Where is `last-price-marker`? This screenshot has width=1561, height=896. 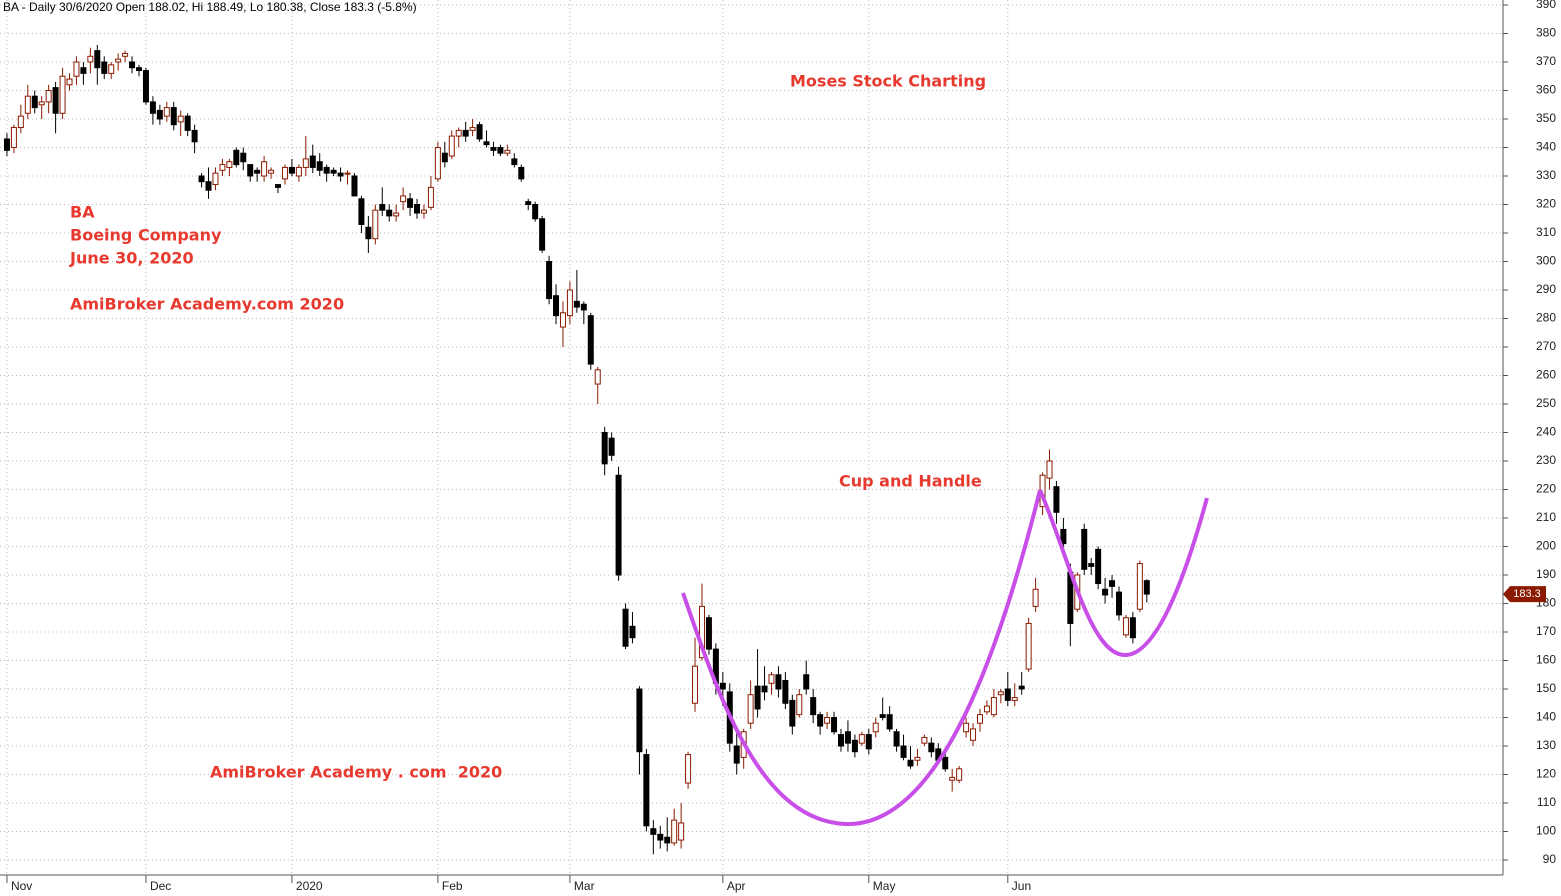
last-price-marker is located at coordinates (1524, 594).